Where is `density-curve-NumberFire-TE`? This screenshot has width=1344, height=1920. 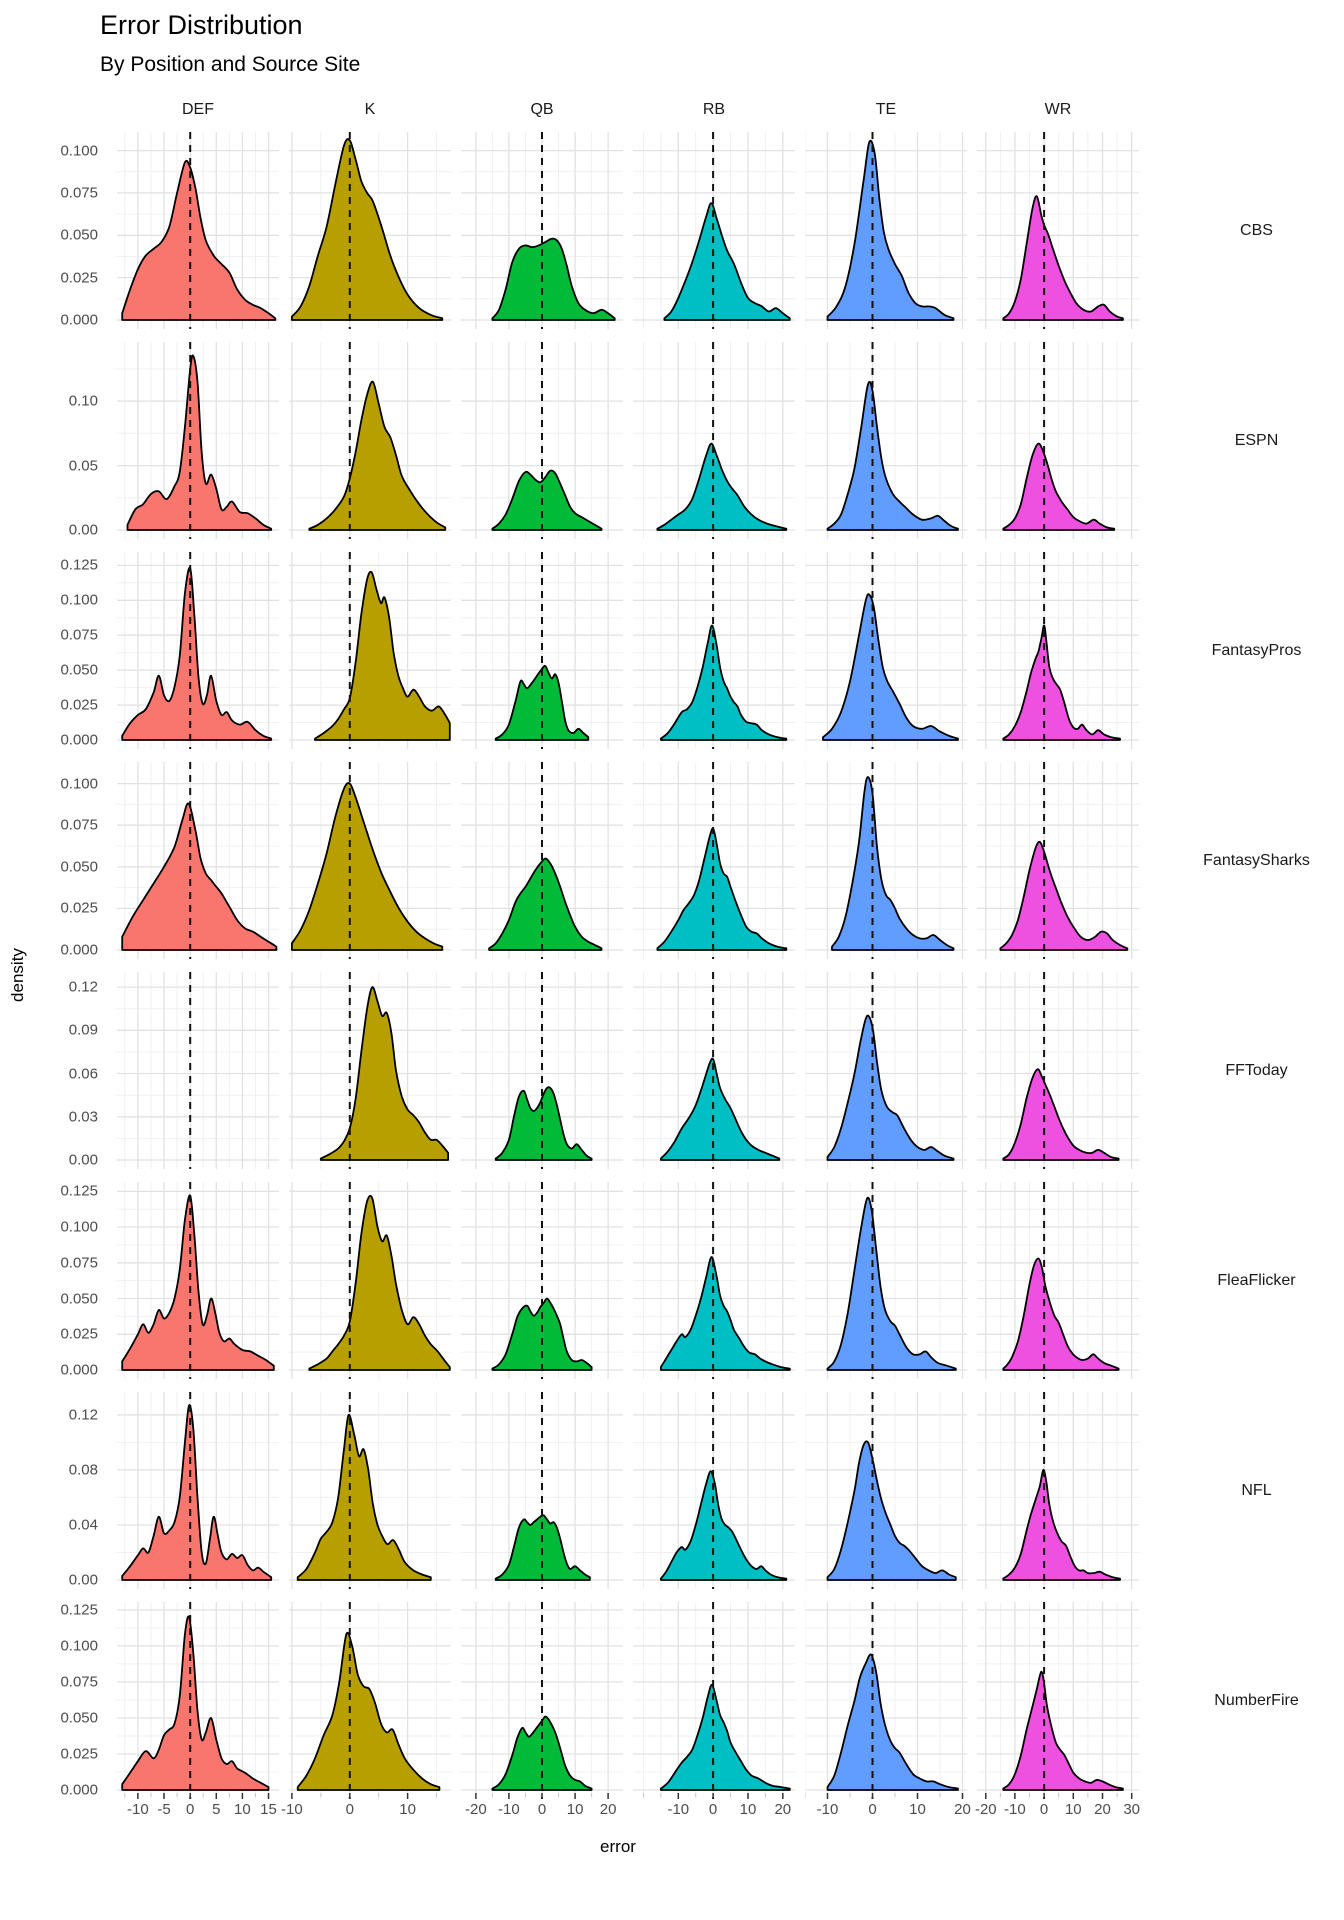
density-curve-NumberFire-TE is located at coordinates (892, 1722).